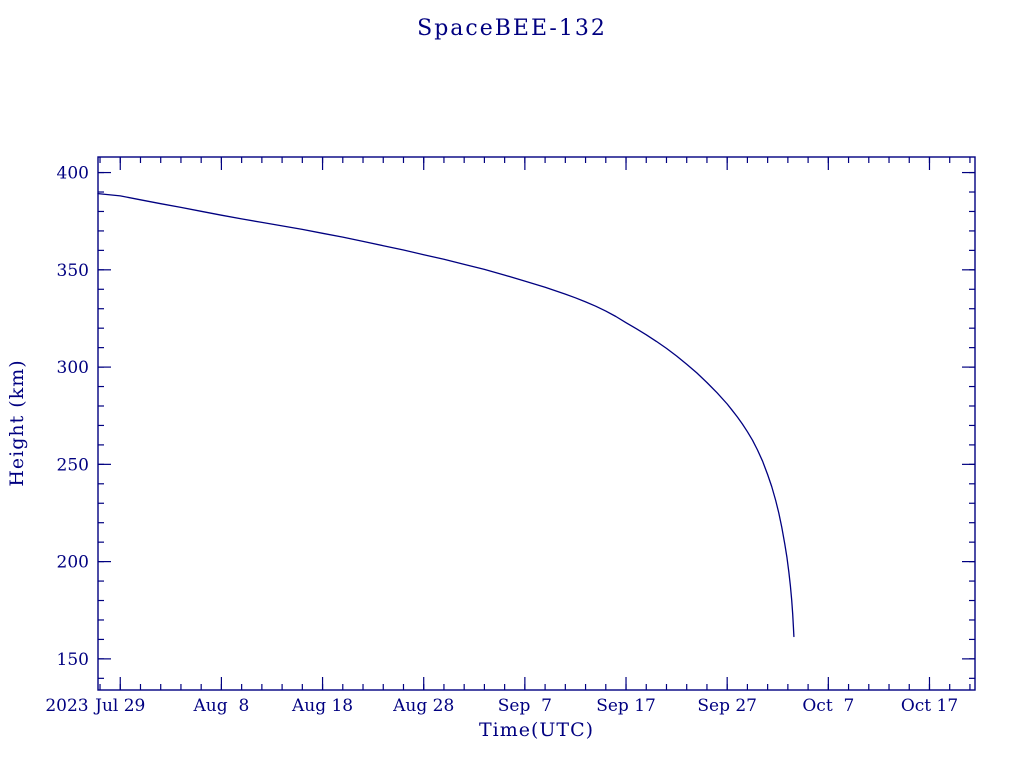 This screenshot has width=1024, height=768. Describe the element at coordinates (929, 706) in the screenshot. I see `x-tick-label: Oct 17` at that location.